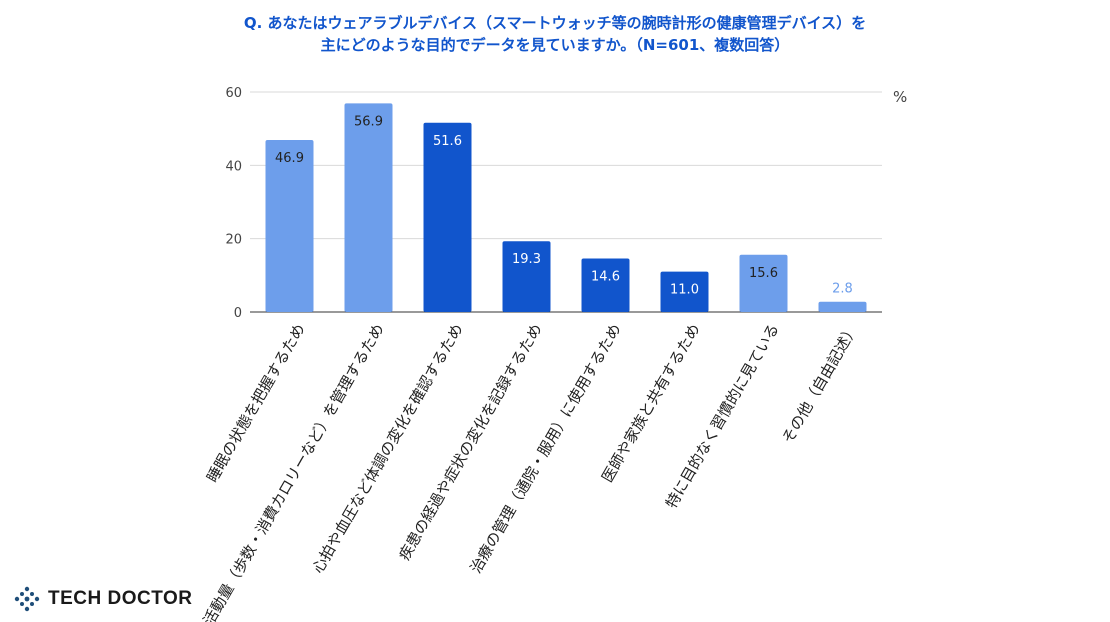 This screenshot has height=622, width=1110. I want to click on x-category-label: 治療の管理（通院・服用）に使用するため, so click(546, 449).